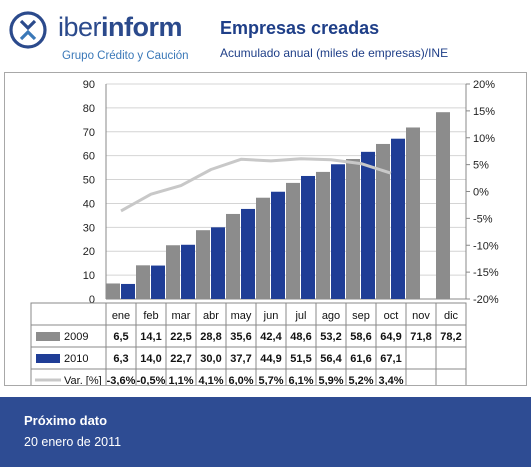 Image resolution: width=531 pixels, height=467 pixels. Describe the element at coordinates (89, 85) in the screenshot. I see `y-tick-label: 90` at that location.